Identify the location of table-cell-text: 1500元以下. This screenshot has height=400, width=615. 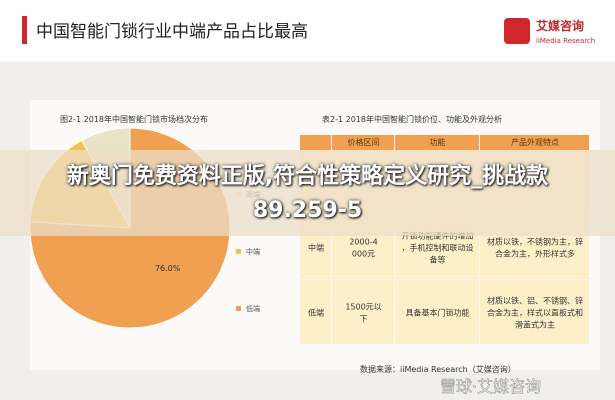
(363, 313).